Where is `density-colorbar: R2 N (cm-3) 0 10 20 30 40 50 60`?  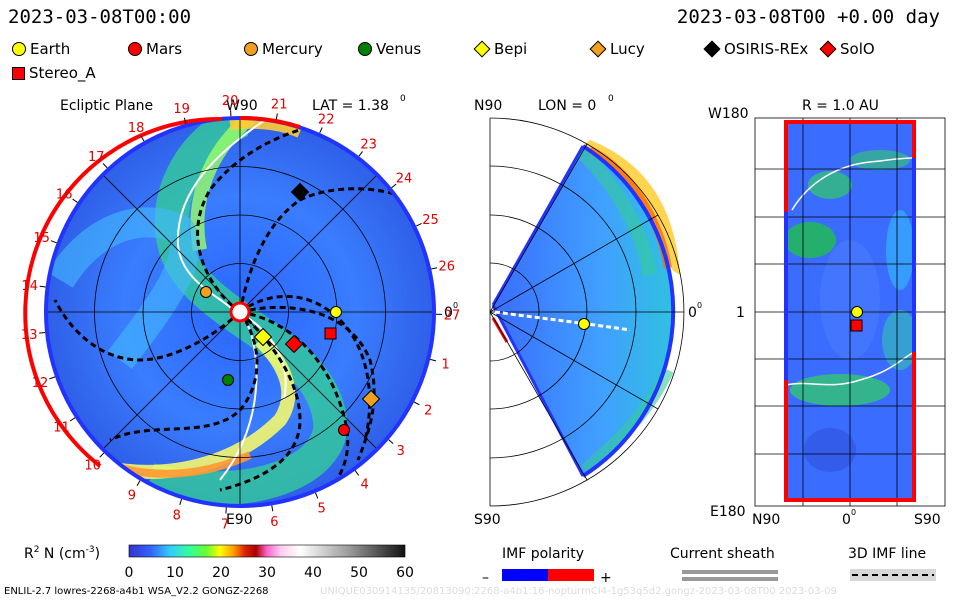 density-colorbar: R2 N (cm-3) 0 10 20 30 40 50 60 is located at coordinates (219, 562).